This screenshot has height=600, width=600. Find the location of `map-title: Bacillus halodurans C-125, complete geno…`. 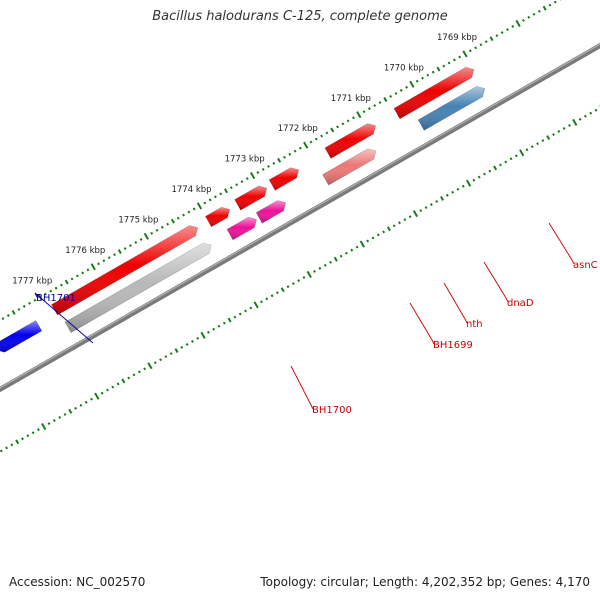

map-title: Bacillus halodurans C-125, complete geno… is located at coordinates (300, 16).